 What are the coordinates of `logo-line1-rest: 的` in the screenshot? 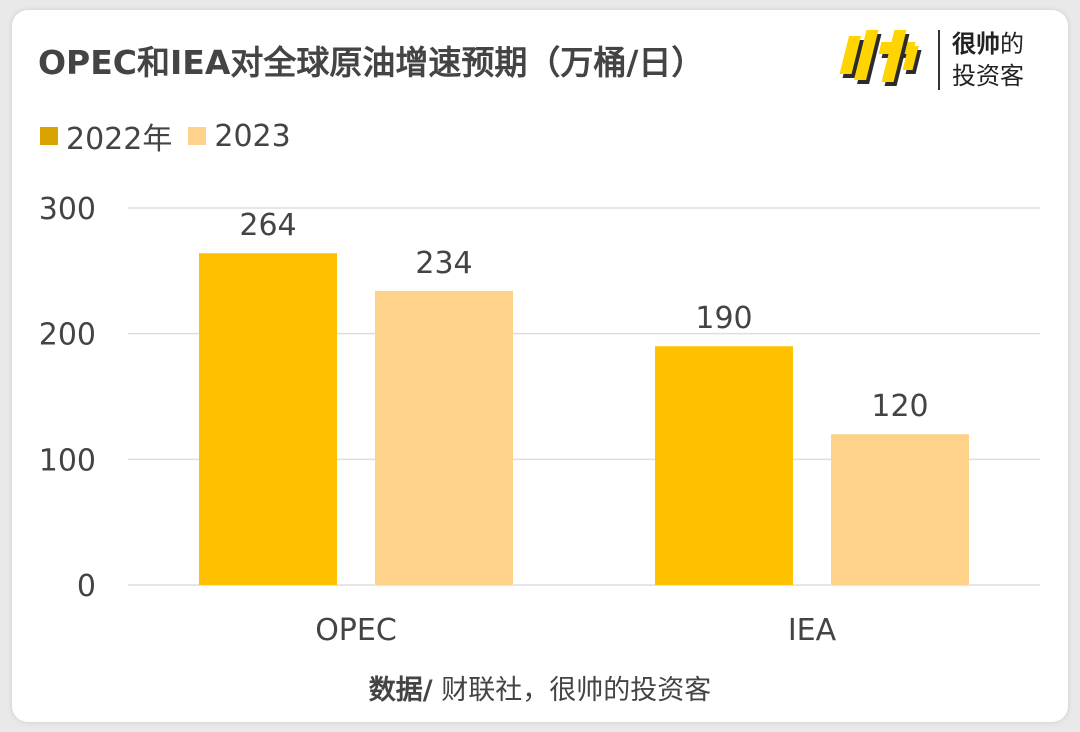 It's located at (1012, 44).